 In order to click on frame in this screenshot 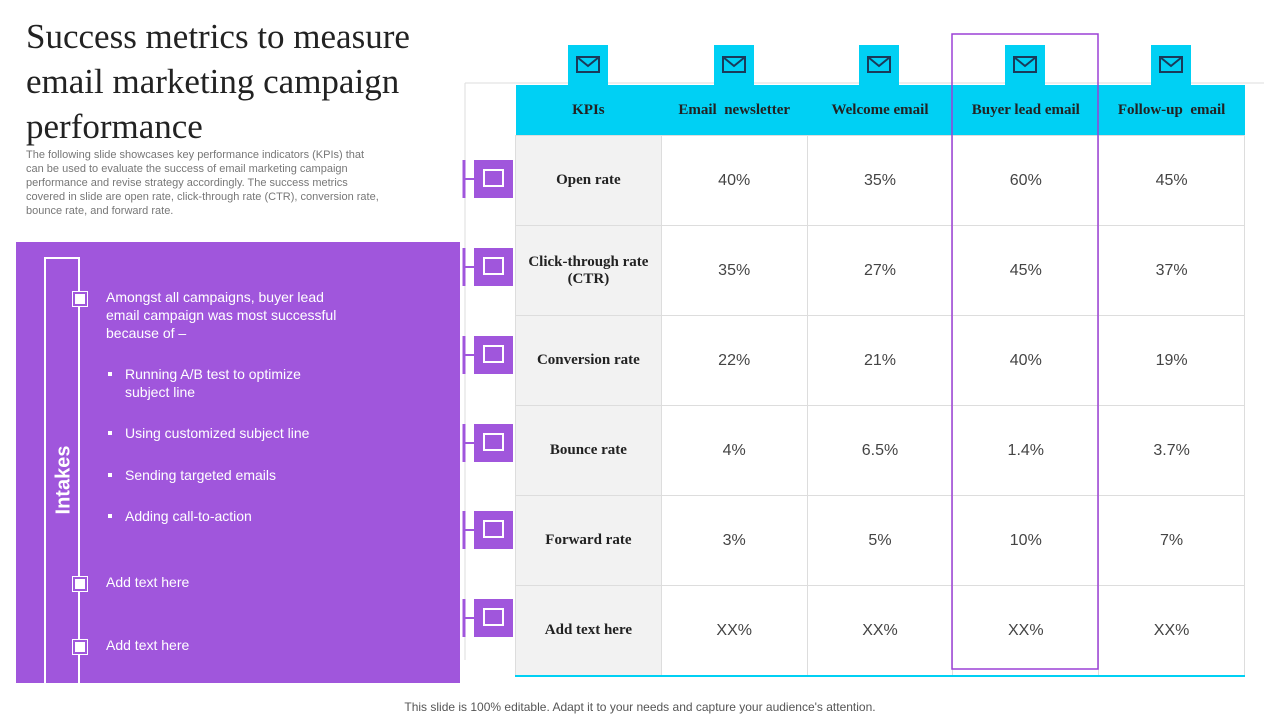, I will do `click(62, 470)`.